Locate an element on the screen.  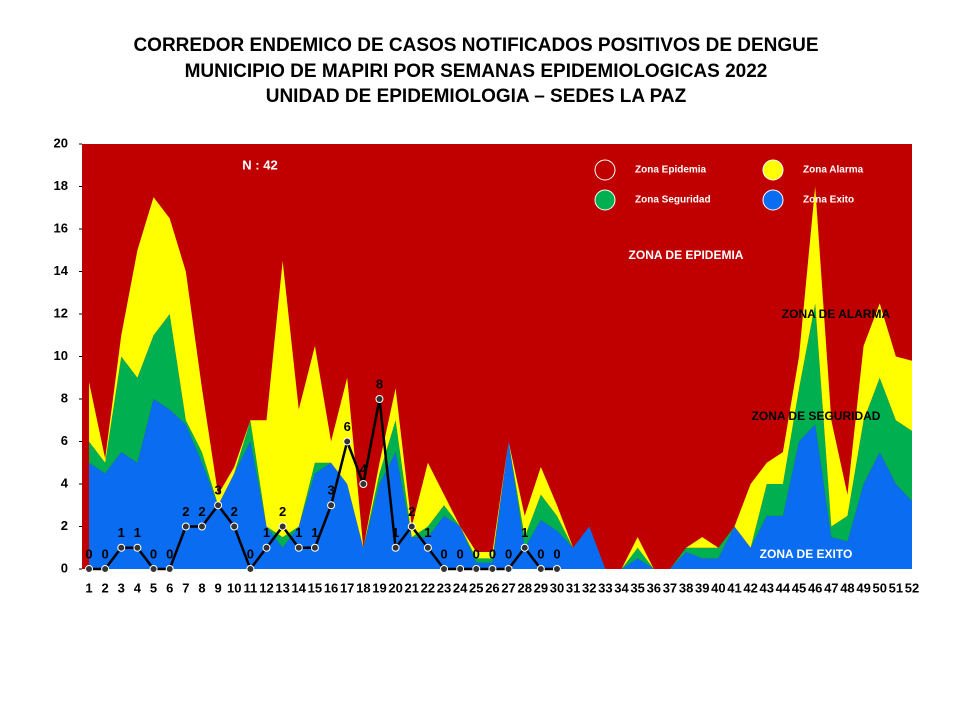
x-tick-label: 22 is located at coordinates (428, 587).